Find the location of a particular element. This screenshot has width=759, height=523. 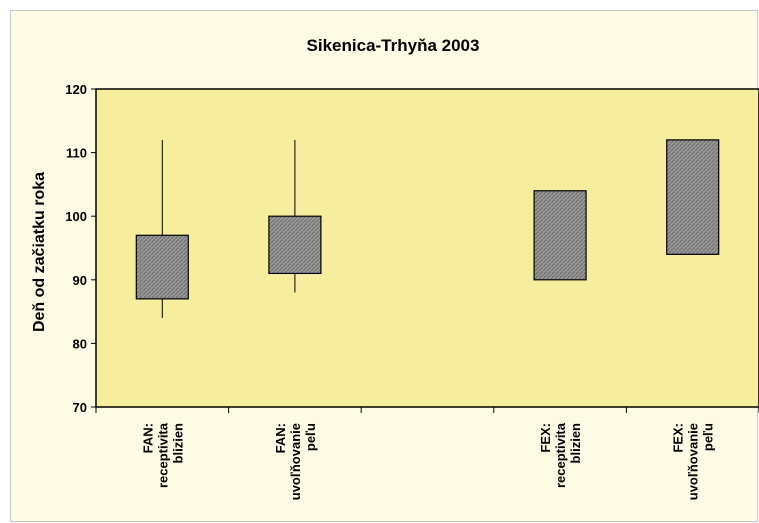

y-tick-label: 80 is located at coordinates (80, 343).